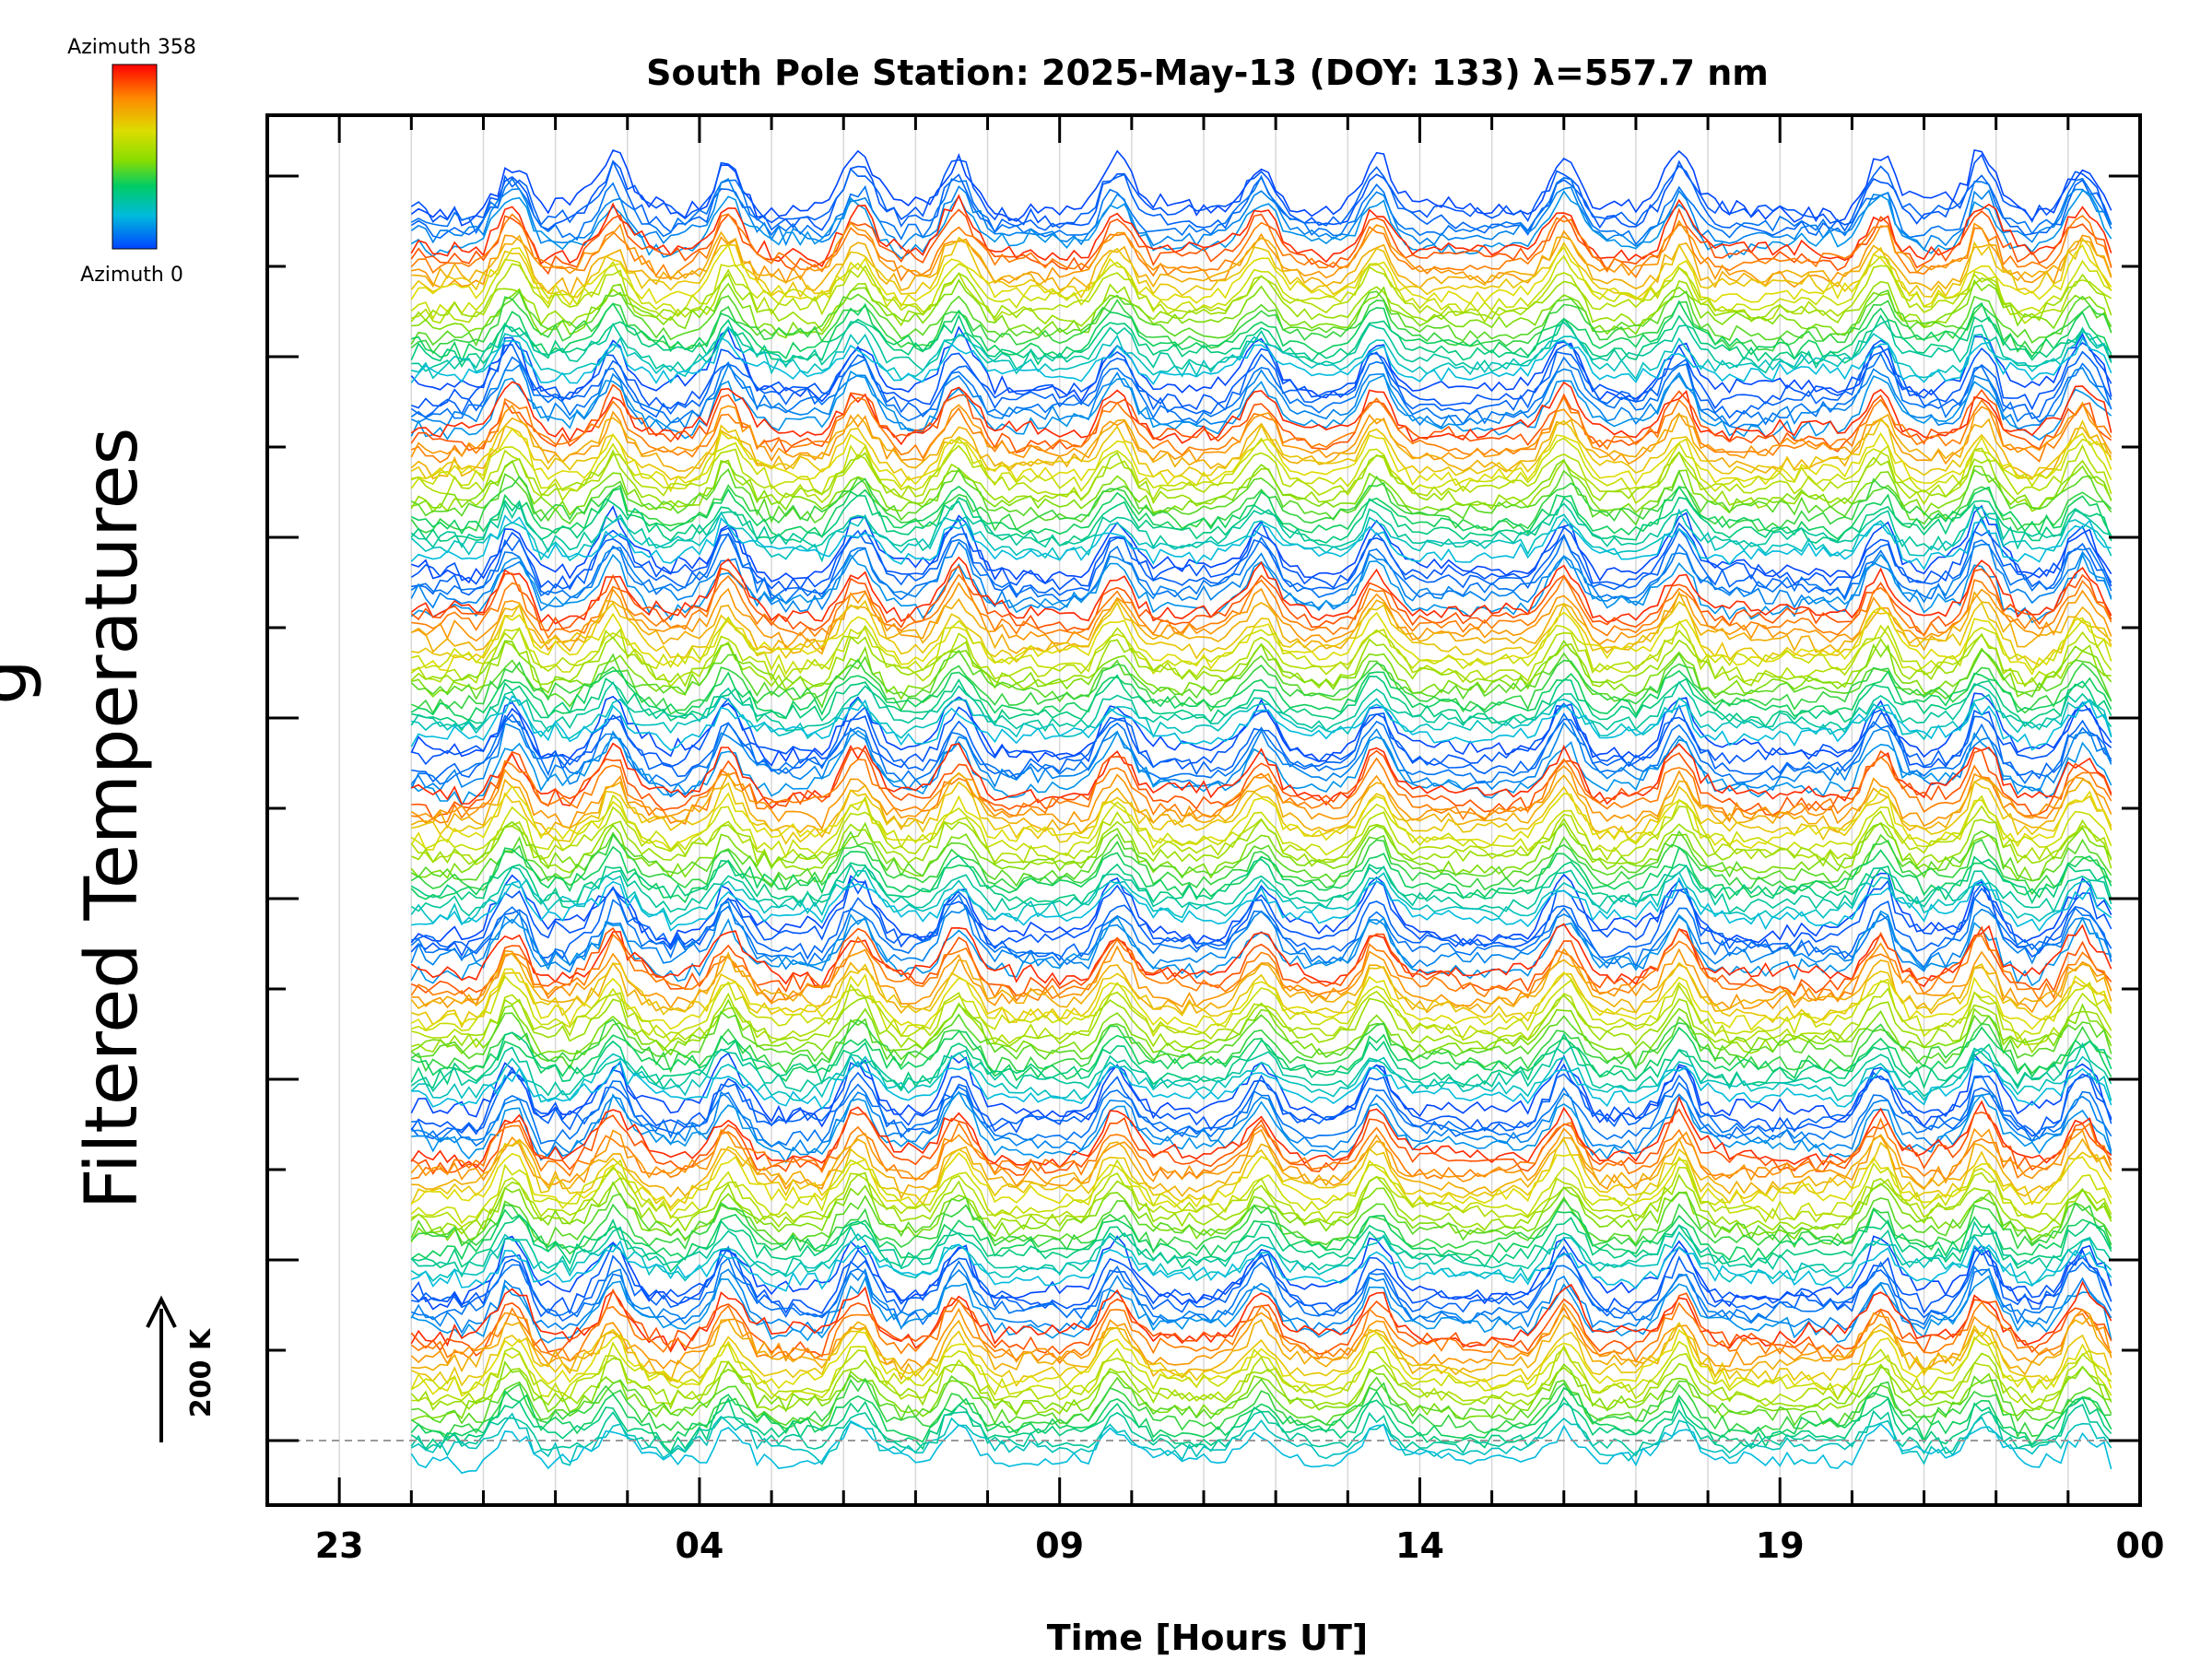  I want to click on x-axis-label: Time [Hours UT], so click(1208, 1638).